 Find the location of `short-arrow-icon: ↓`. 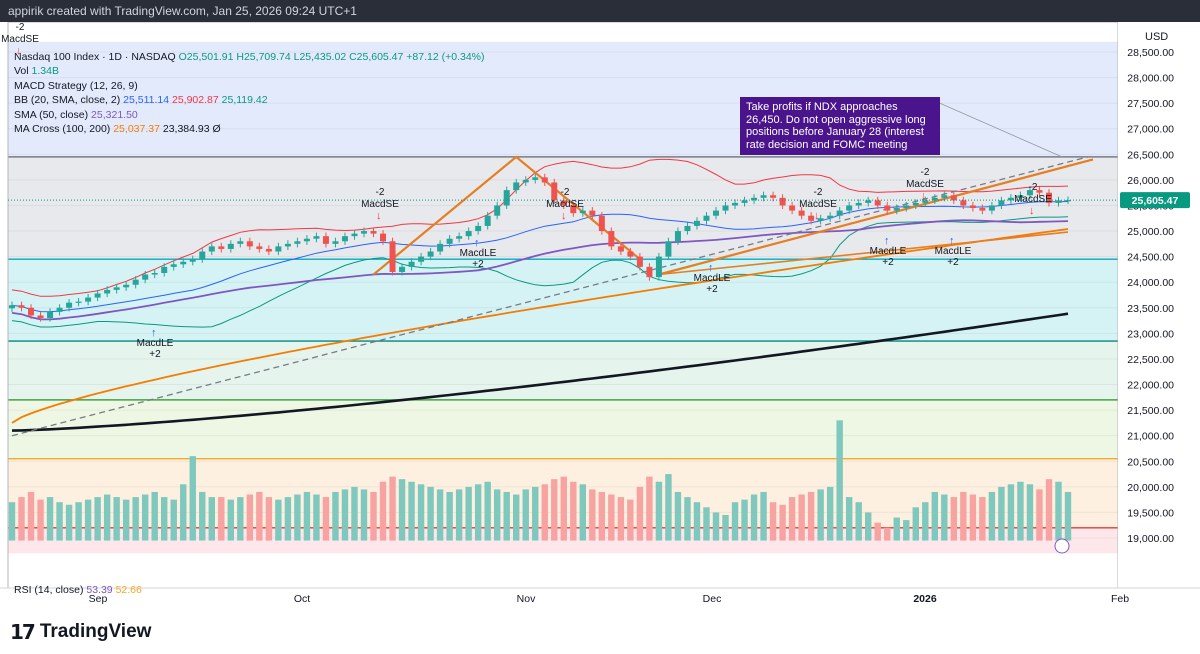

short-arrow-icon: ↓ is located at coordinates (817, 216).